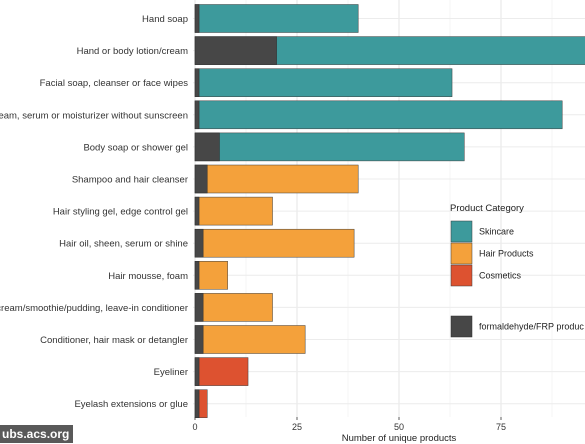 The height and width of the screenshot is (444, 585). I want to click on legend-label: Skincare, so click(496, 232).